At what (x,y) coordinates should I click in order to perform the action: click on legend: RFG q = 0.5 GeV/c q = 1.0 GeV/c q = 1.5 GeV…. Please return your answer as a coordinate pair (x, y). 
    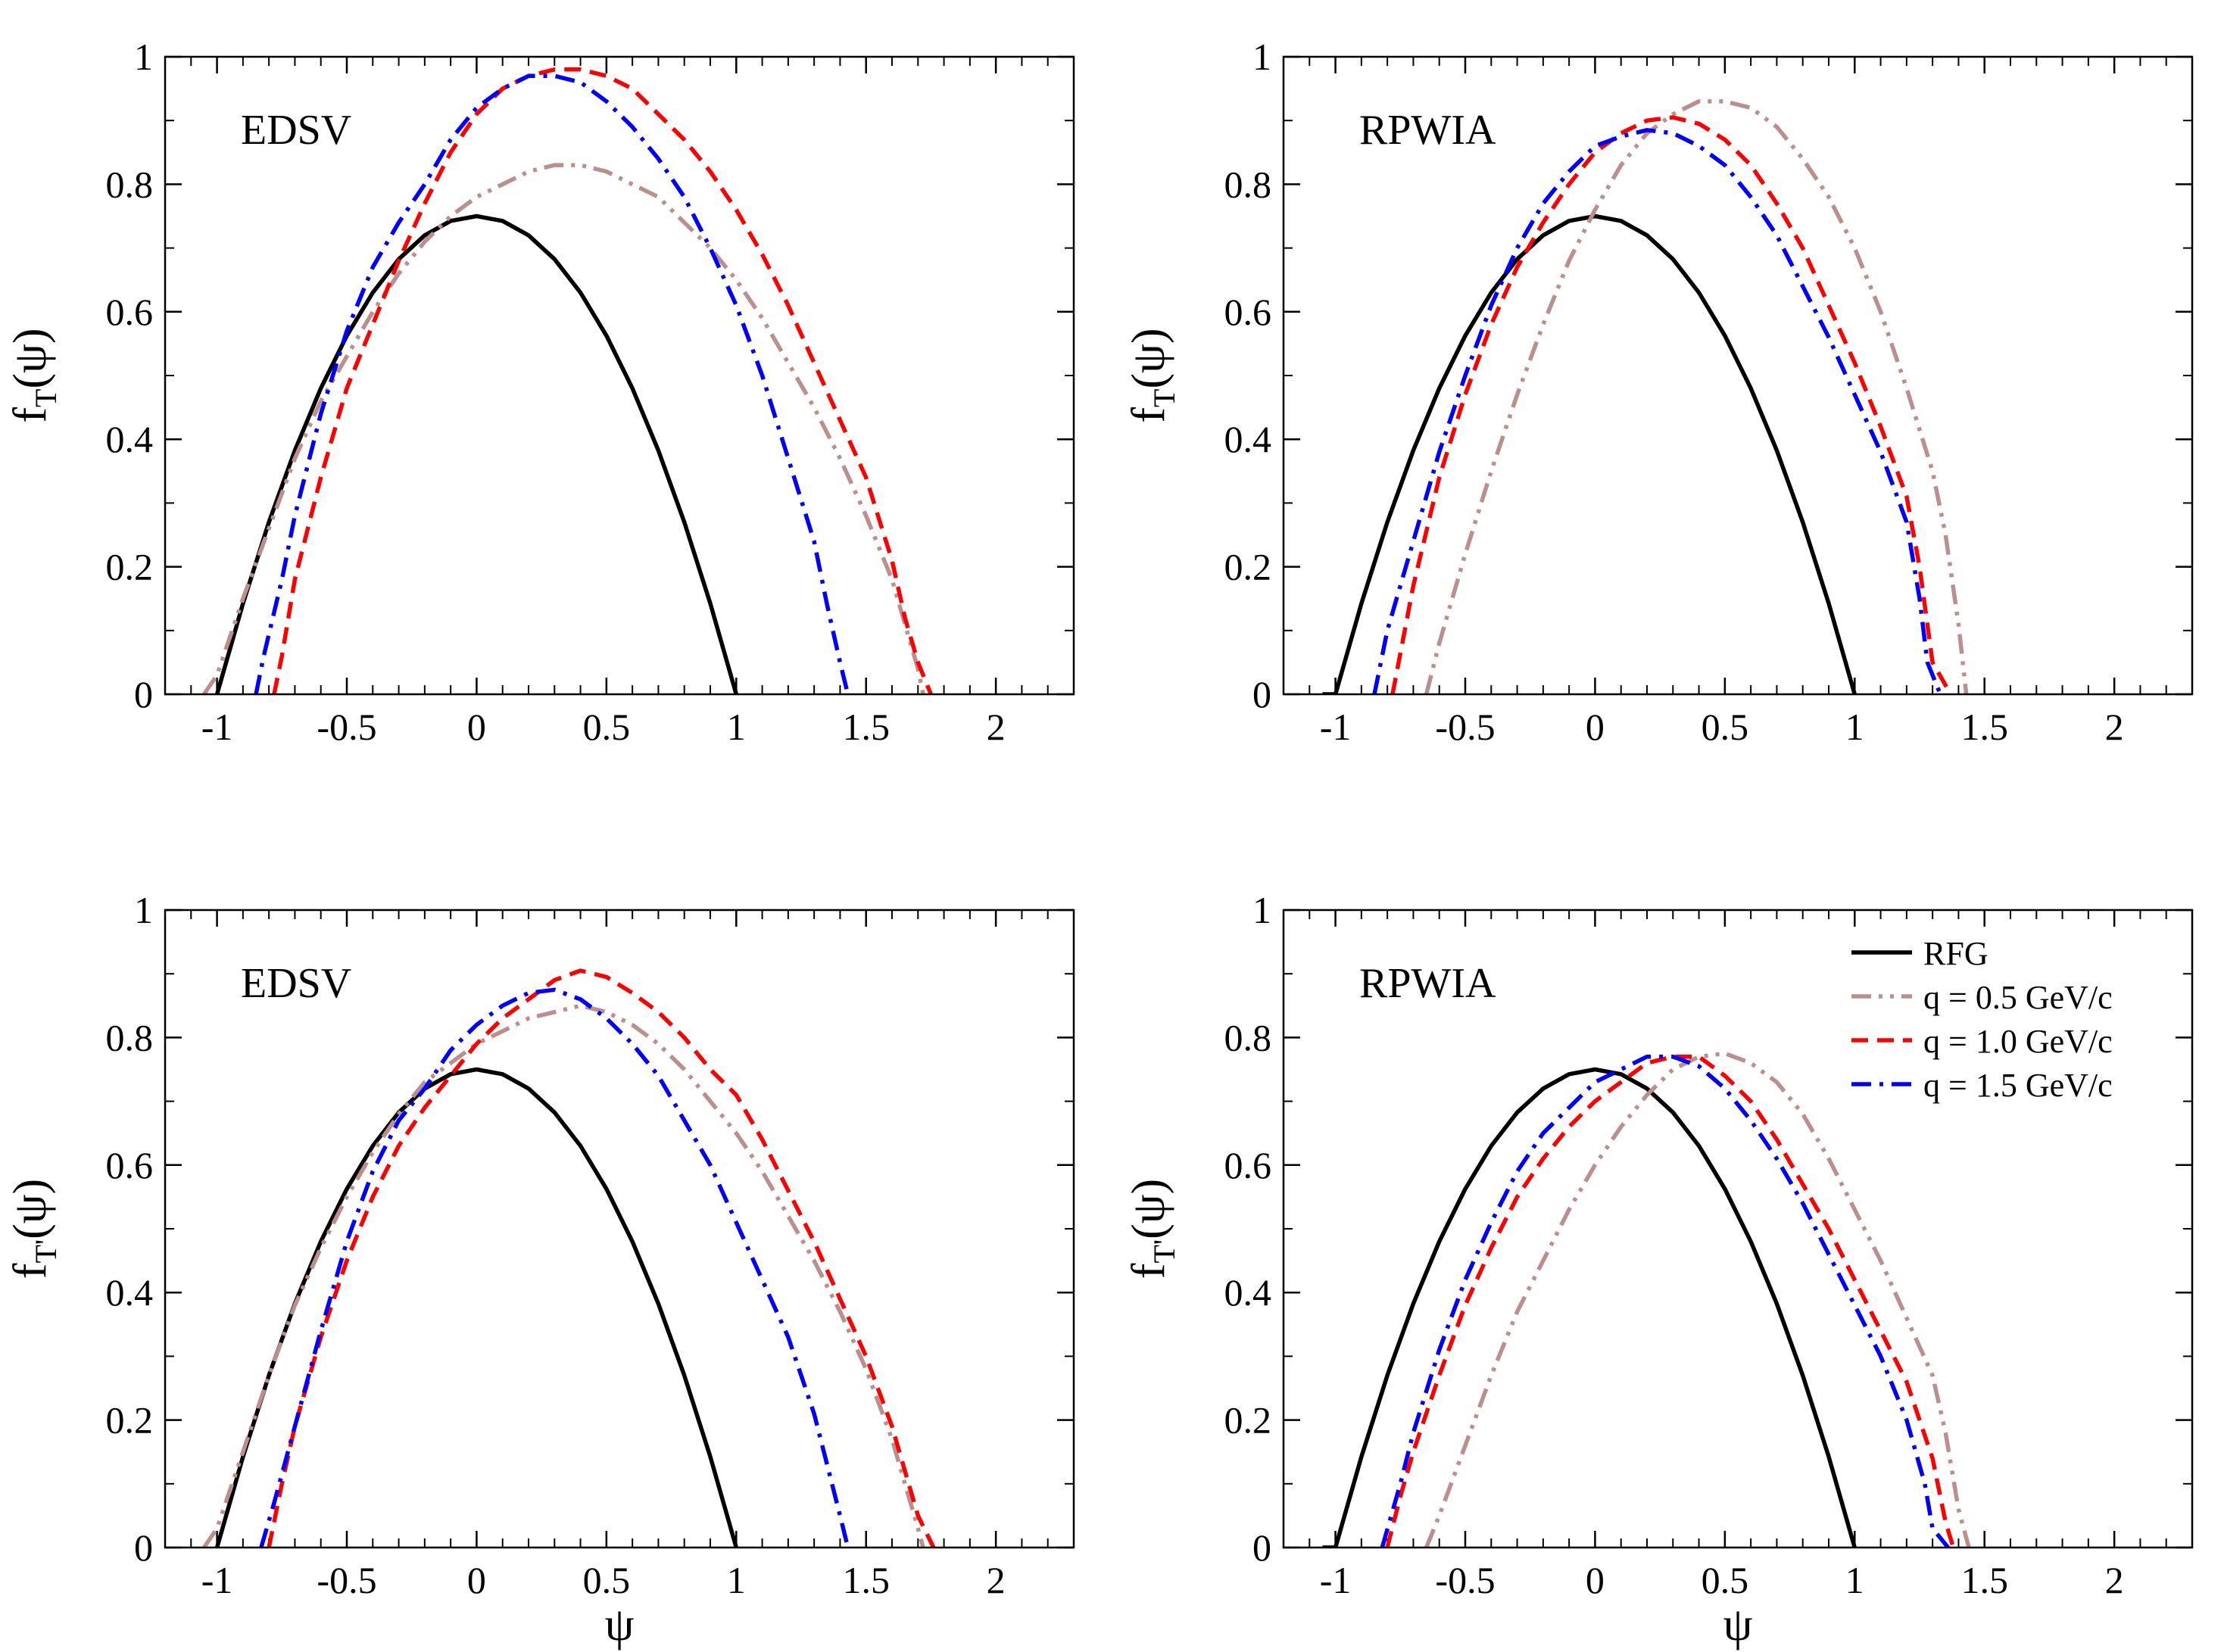
    Looking at the image, I should click on (1982, 1019).